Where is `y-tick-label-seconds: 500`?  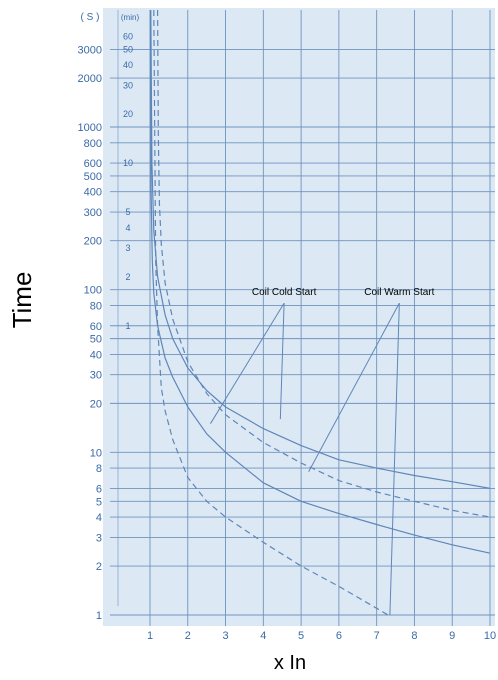 y-tick-label-seconds: 500 is located at coordinates (93, 177).